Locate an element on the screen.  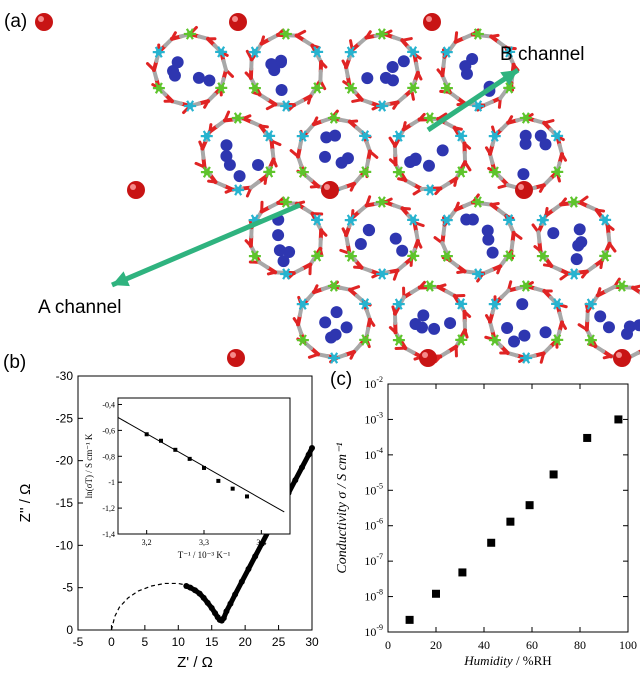
y-tick-label: 10⁻⁹ is located at coordinates (373, 631).